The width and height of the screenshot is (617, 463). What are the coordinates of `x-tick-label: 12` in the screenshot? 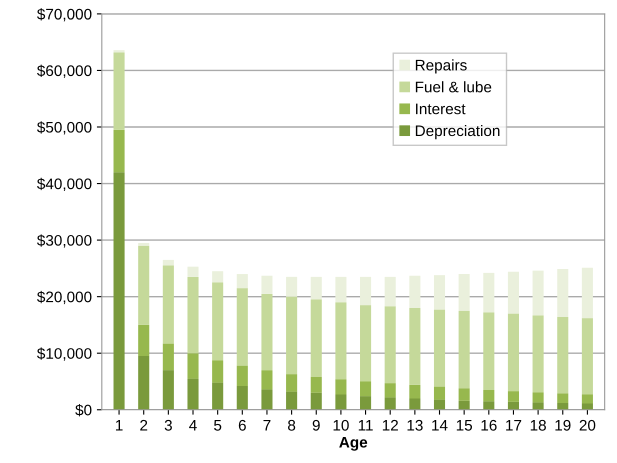 It's located at (390, 425).